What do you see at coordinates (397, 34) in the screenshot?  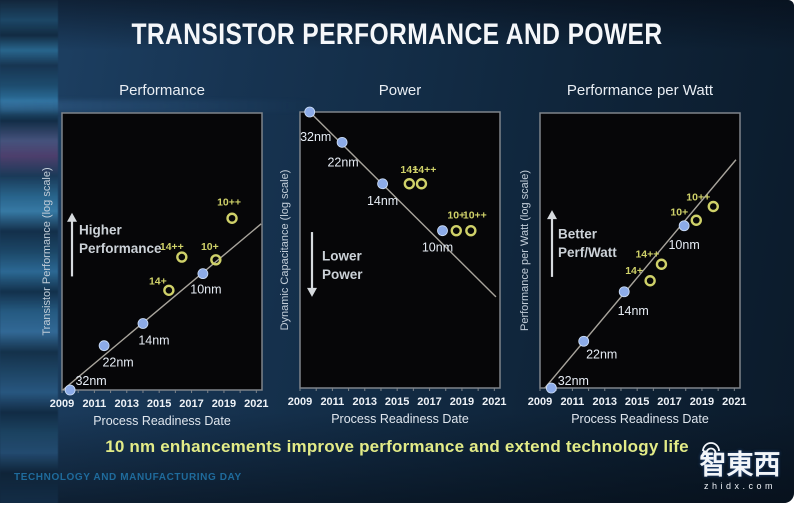 I see `slide-title: TRANSISTOR PERFORMANCE AND POWER` at bounding box center [397, 34].